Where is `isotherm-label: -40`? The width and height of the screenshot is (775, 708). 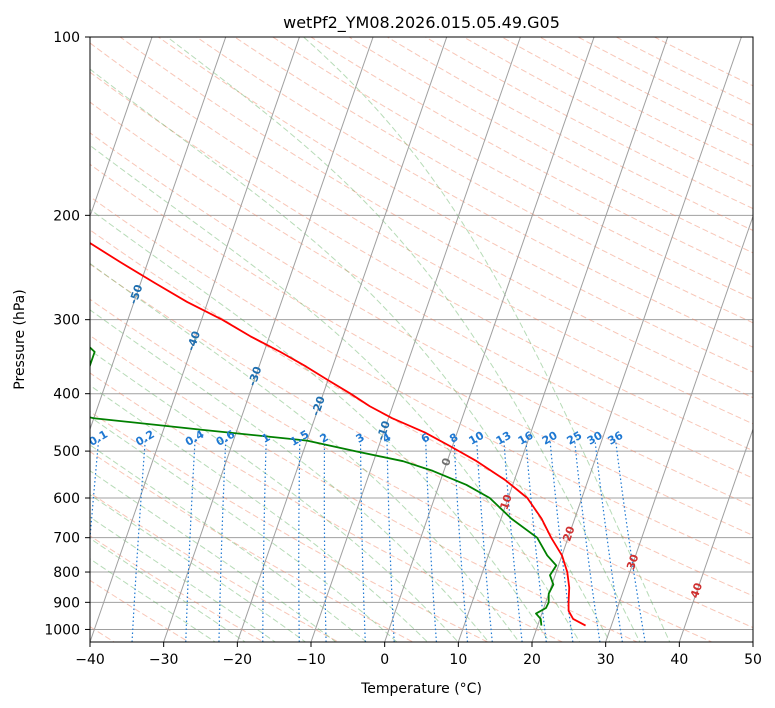
isotherm-label: -40 is located at coordinates (193, 340).